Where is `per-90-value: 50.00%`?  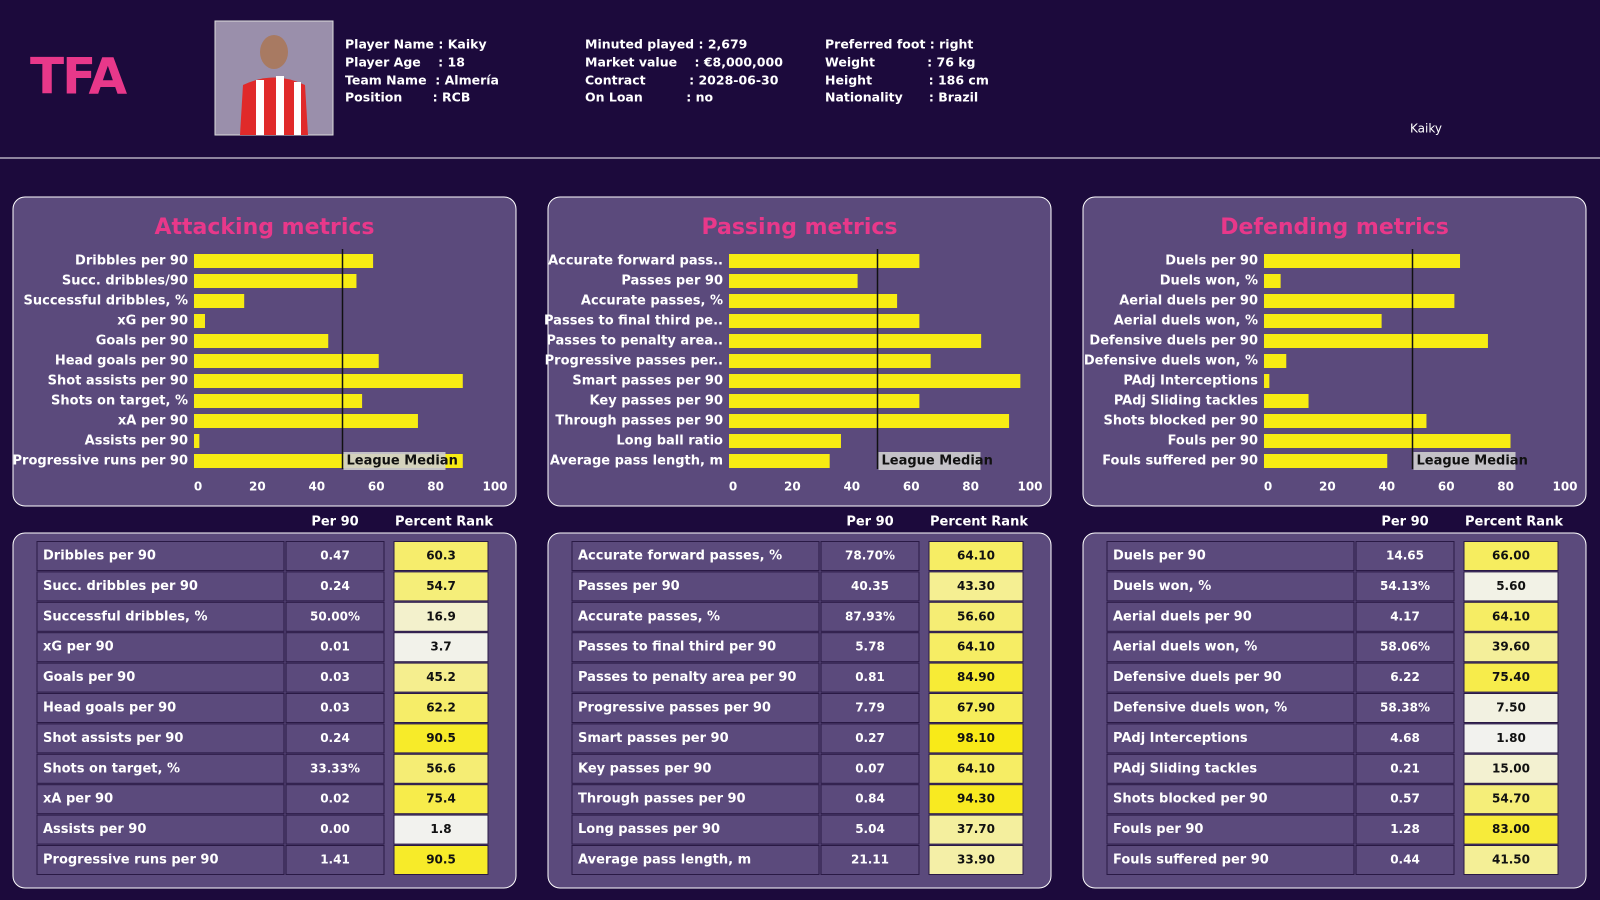 per-90-value: 50.00% is located at coordinates (335, 616).